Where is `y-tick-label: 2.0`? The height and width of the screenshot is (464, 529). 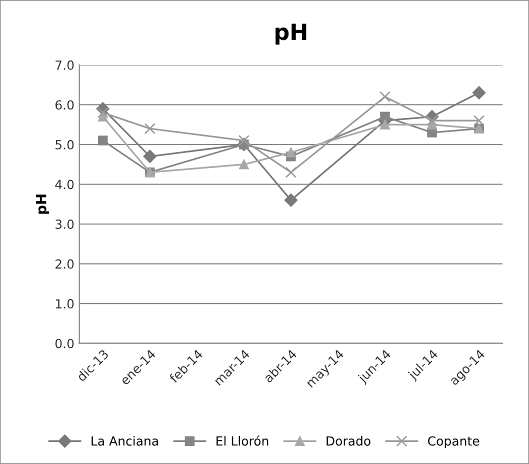 y-tick-label: 2.0 is located at coordinates (65, 264).